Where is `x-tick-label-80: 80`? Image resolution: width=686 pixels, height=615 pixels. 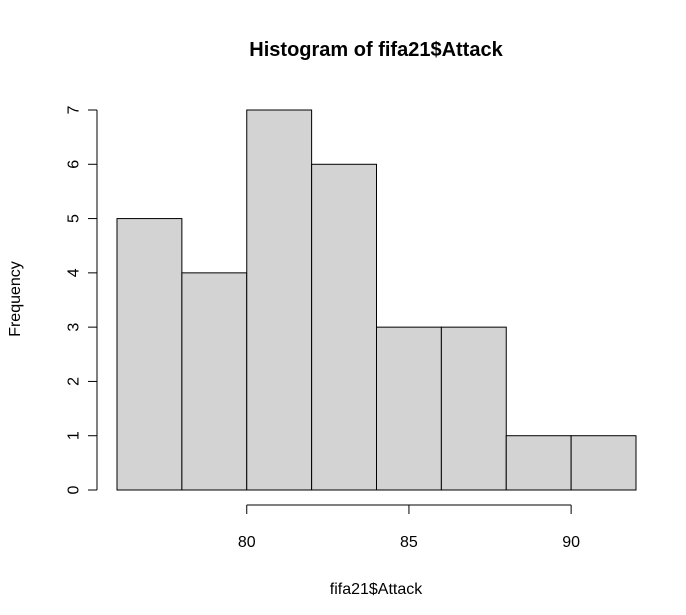
x-tick-label-80: 80 is located at coordinates (247, 542).